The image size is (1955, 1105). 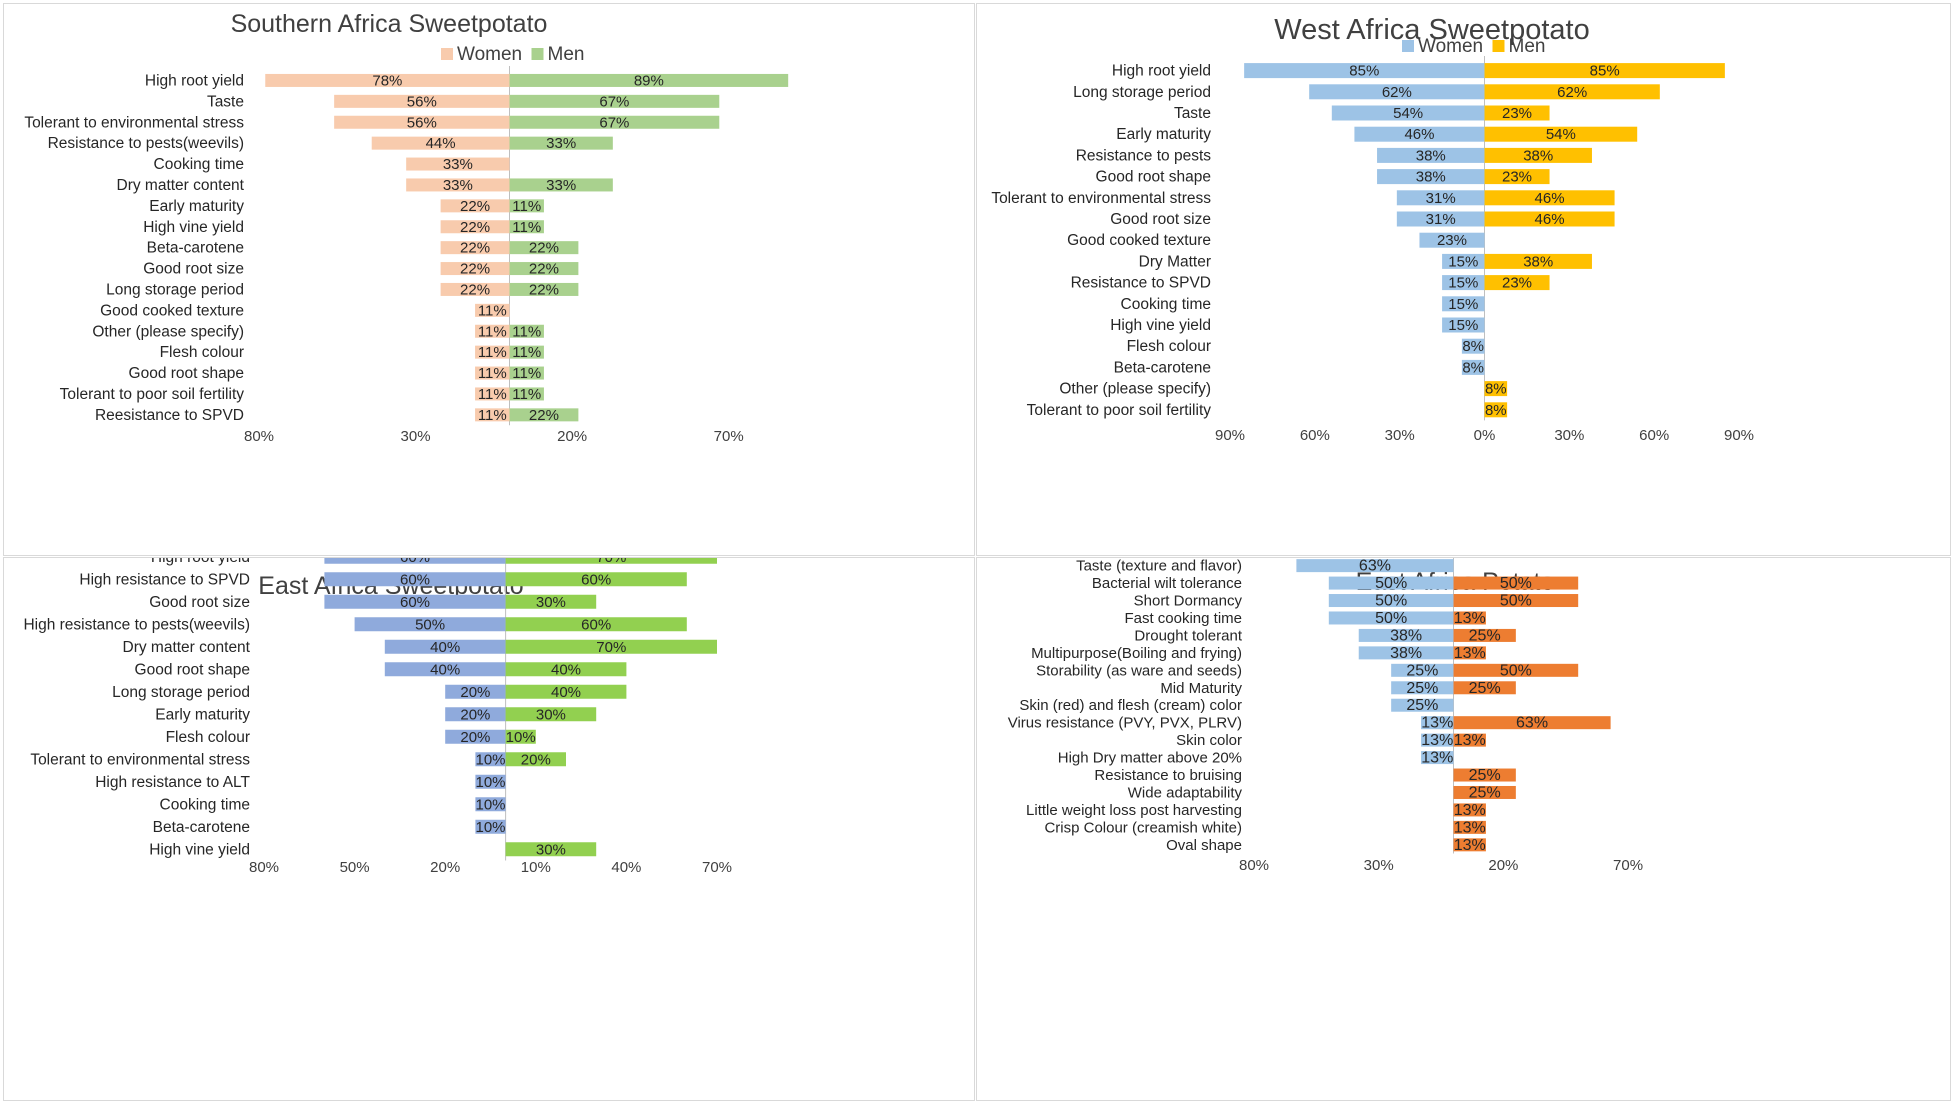 What do you see at coordinates (1139, 670) in the screenshot?
I see `category-label: Storability (as ware and seeds)` at bounding box center [1139, 670].